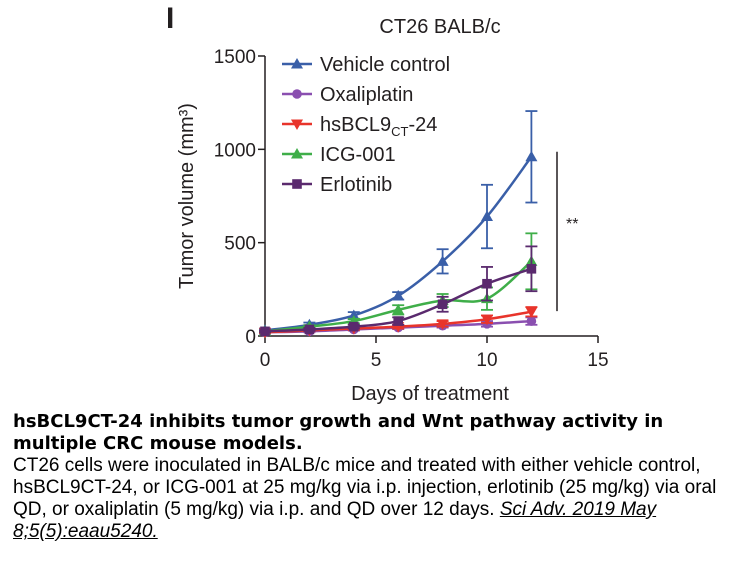 This screenshot has width=756, height=567. I want to click on y-tick-label: 1500, so click(235, 57).